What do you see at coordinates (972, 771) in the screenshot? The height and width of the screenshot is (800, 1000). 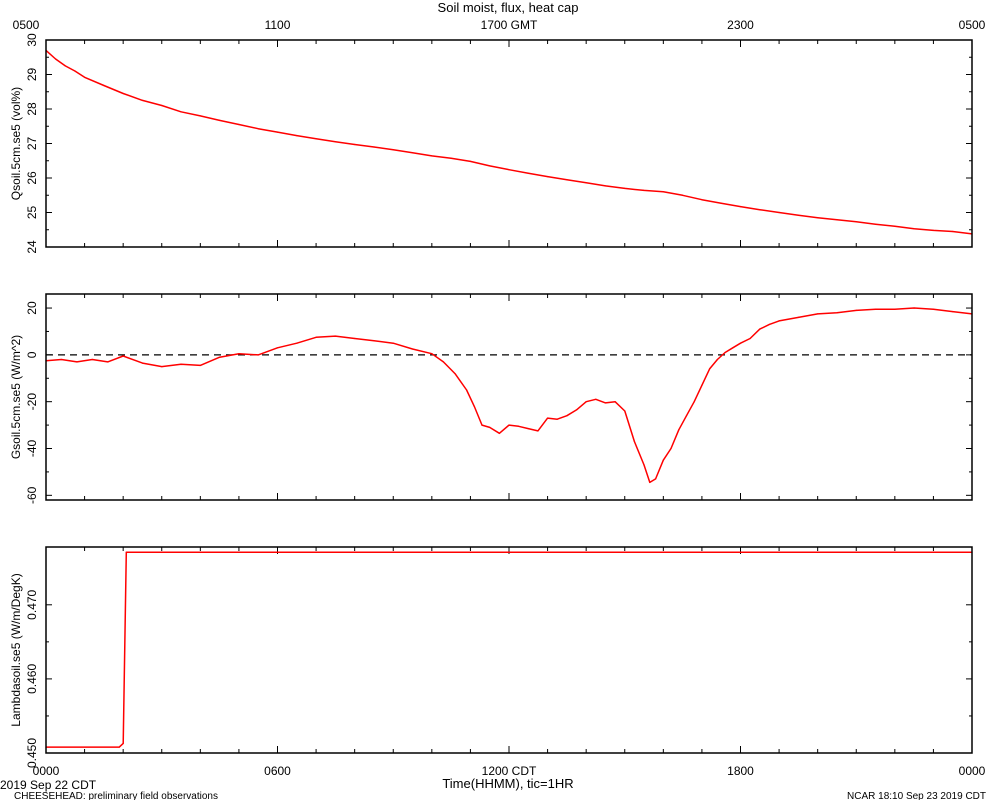 I see `bottom-axis-label: 0000` at bounding box center [972, 771].